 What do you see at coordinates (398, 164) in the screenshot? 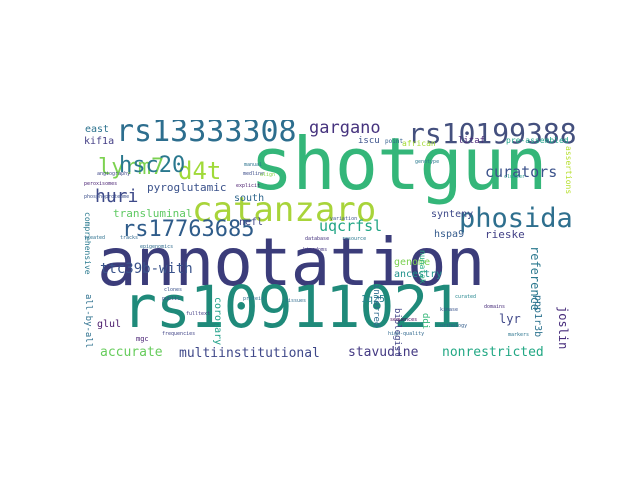
I see `cloud-word: shotgun` at bounding box center [398, 164].